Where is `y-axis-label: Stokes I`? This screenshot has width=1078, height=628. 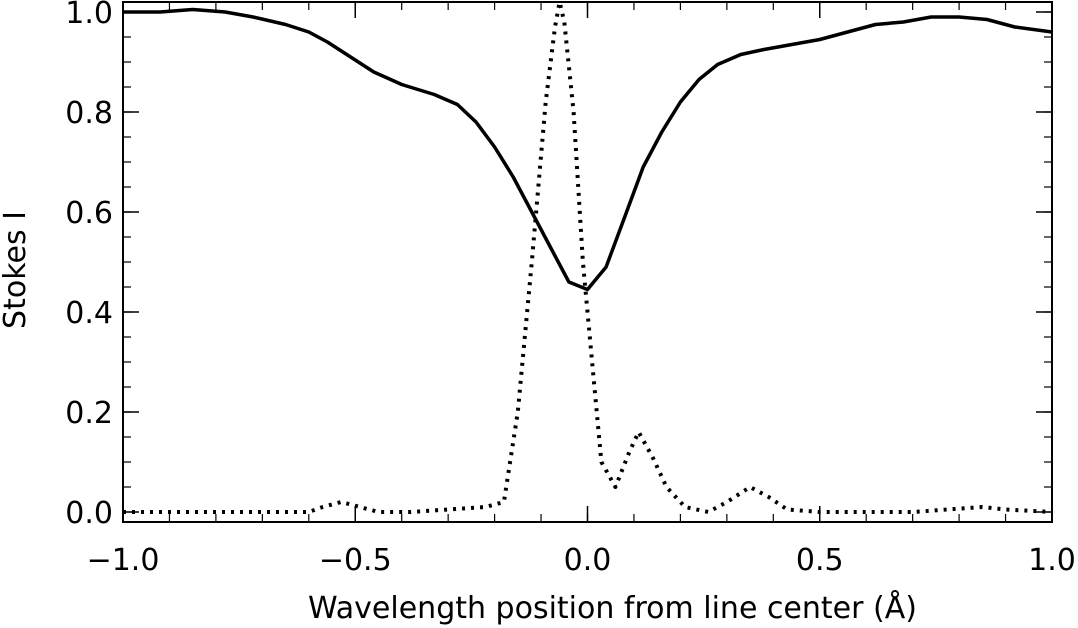 y-axis-label: Stokes I is located at coordinates (16, 270).